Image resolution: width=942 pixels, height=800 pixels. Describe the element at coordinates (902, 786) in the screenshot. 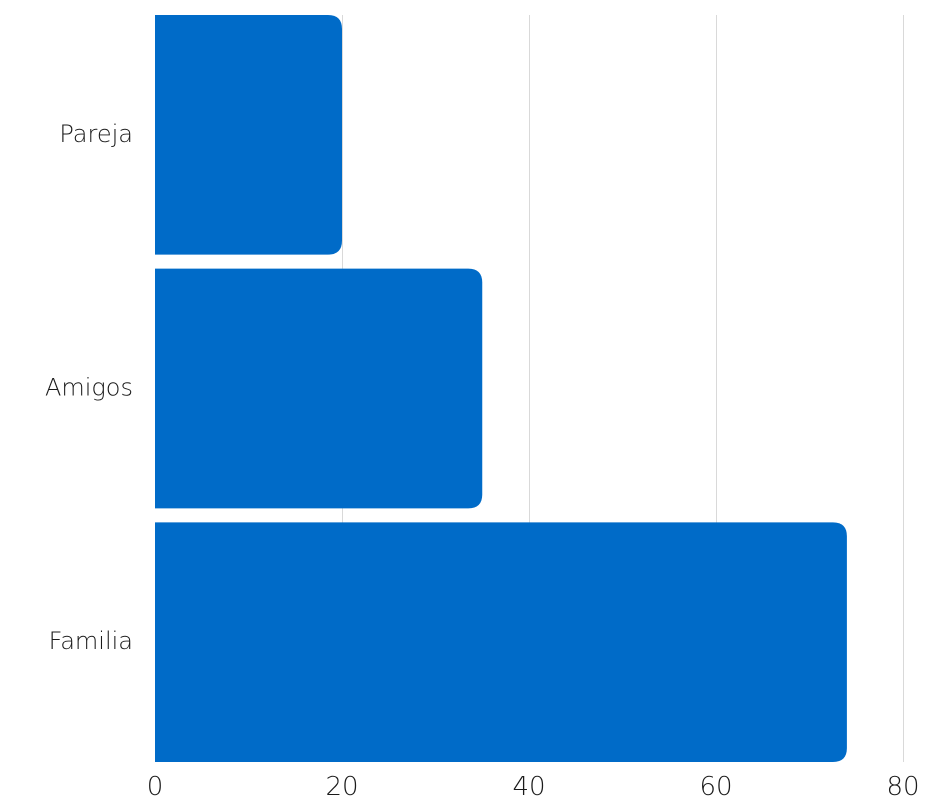

I see `x-tick-label-80: 80` at that location.